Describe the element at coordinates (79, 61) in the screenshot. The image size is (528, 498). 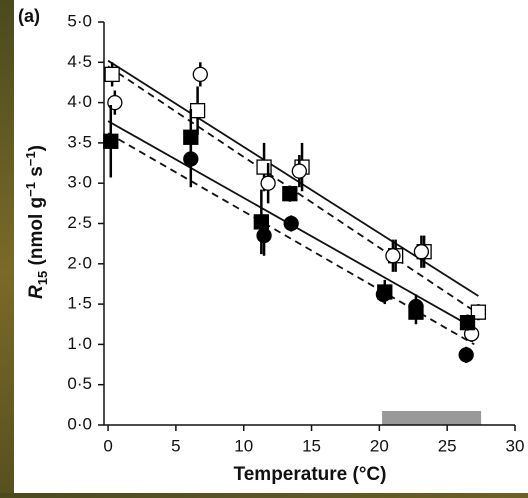
I see `y-tick-label: 4·5` at that location.